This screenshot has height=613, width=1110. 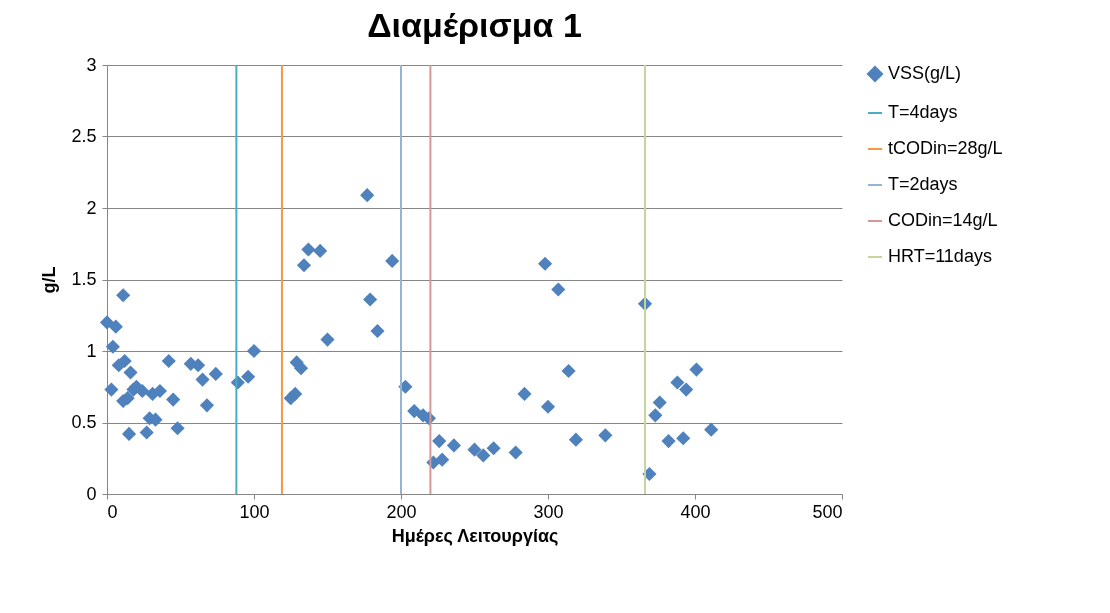 I want to click on x-tick-label: 400, so click(x=695, y=511).